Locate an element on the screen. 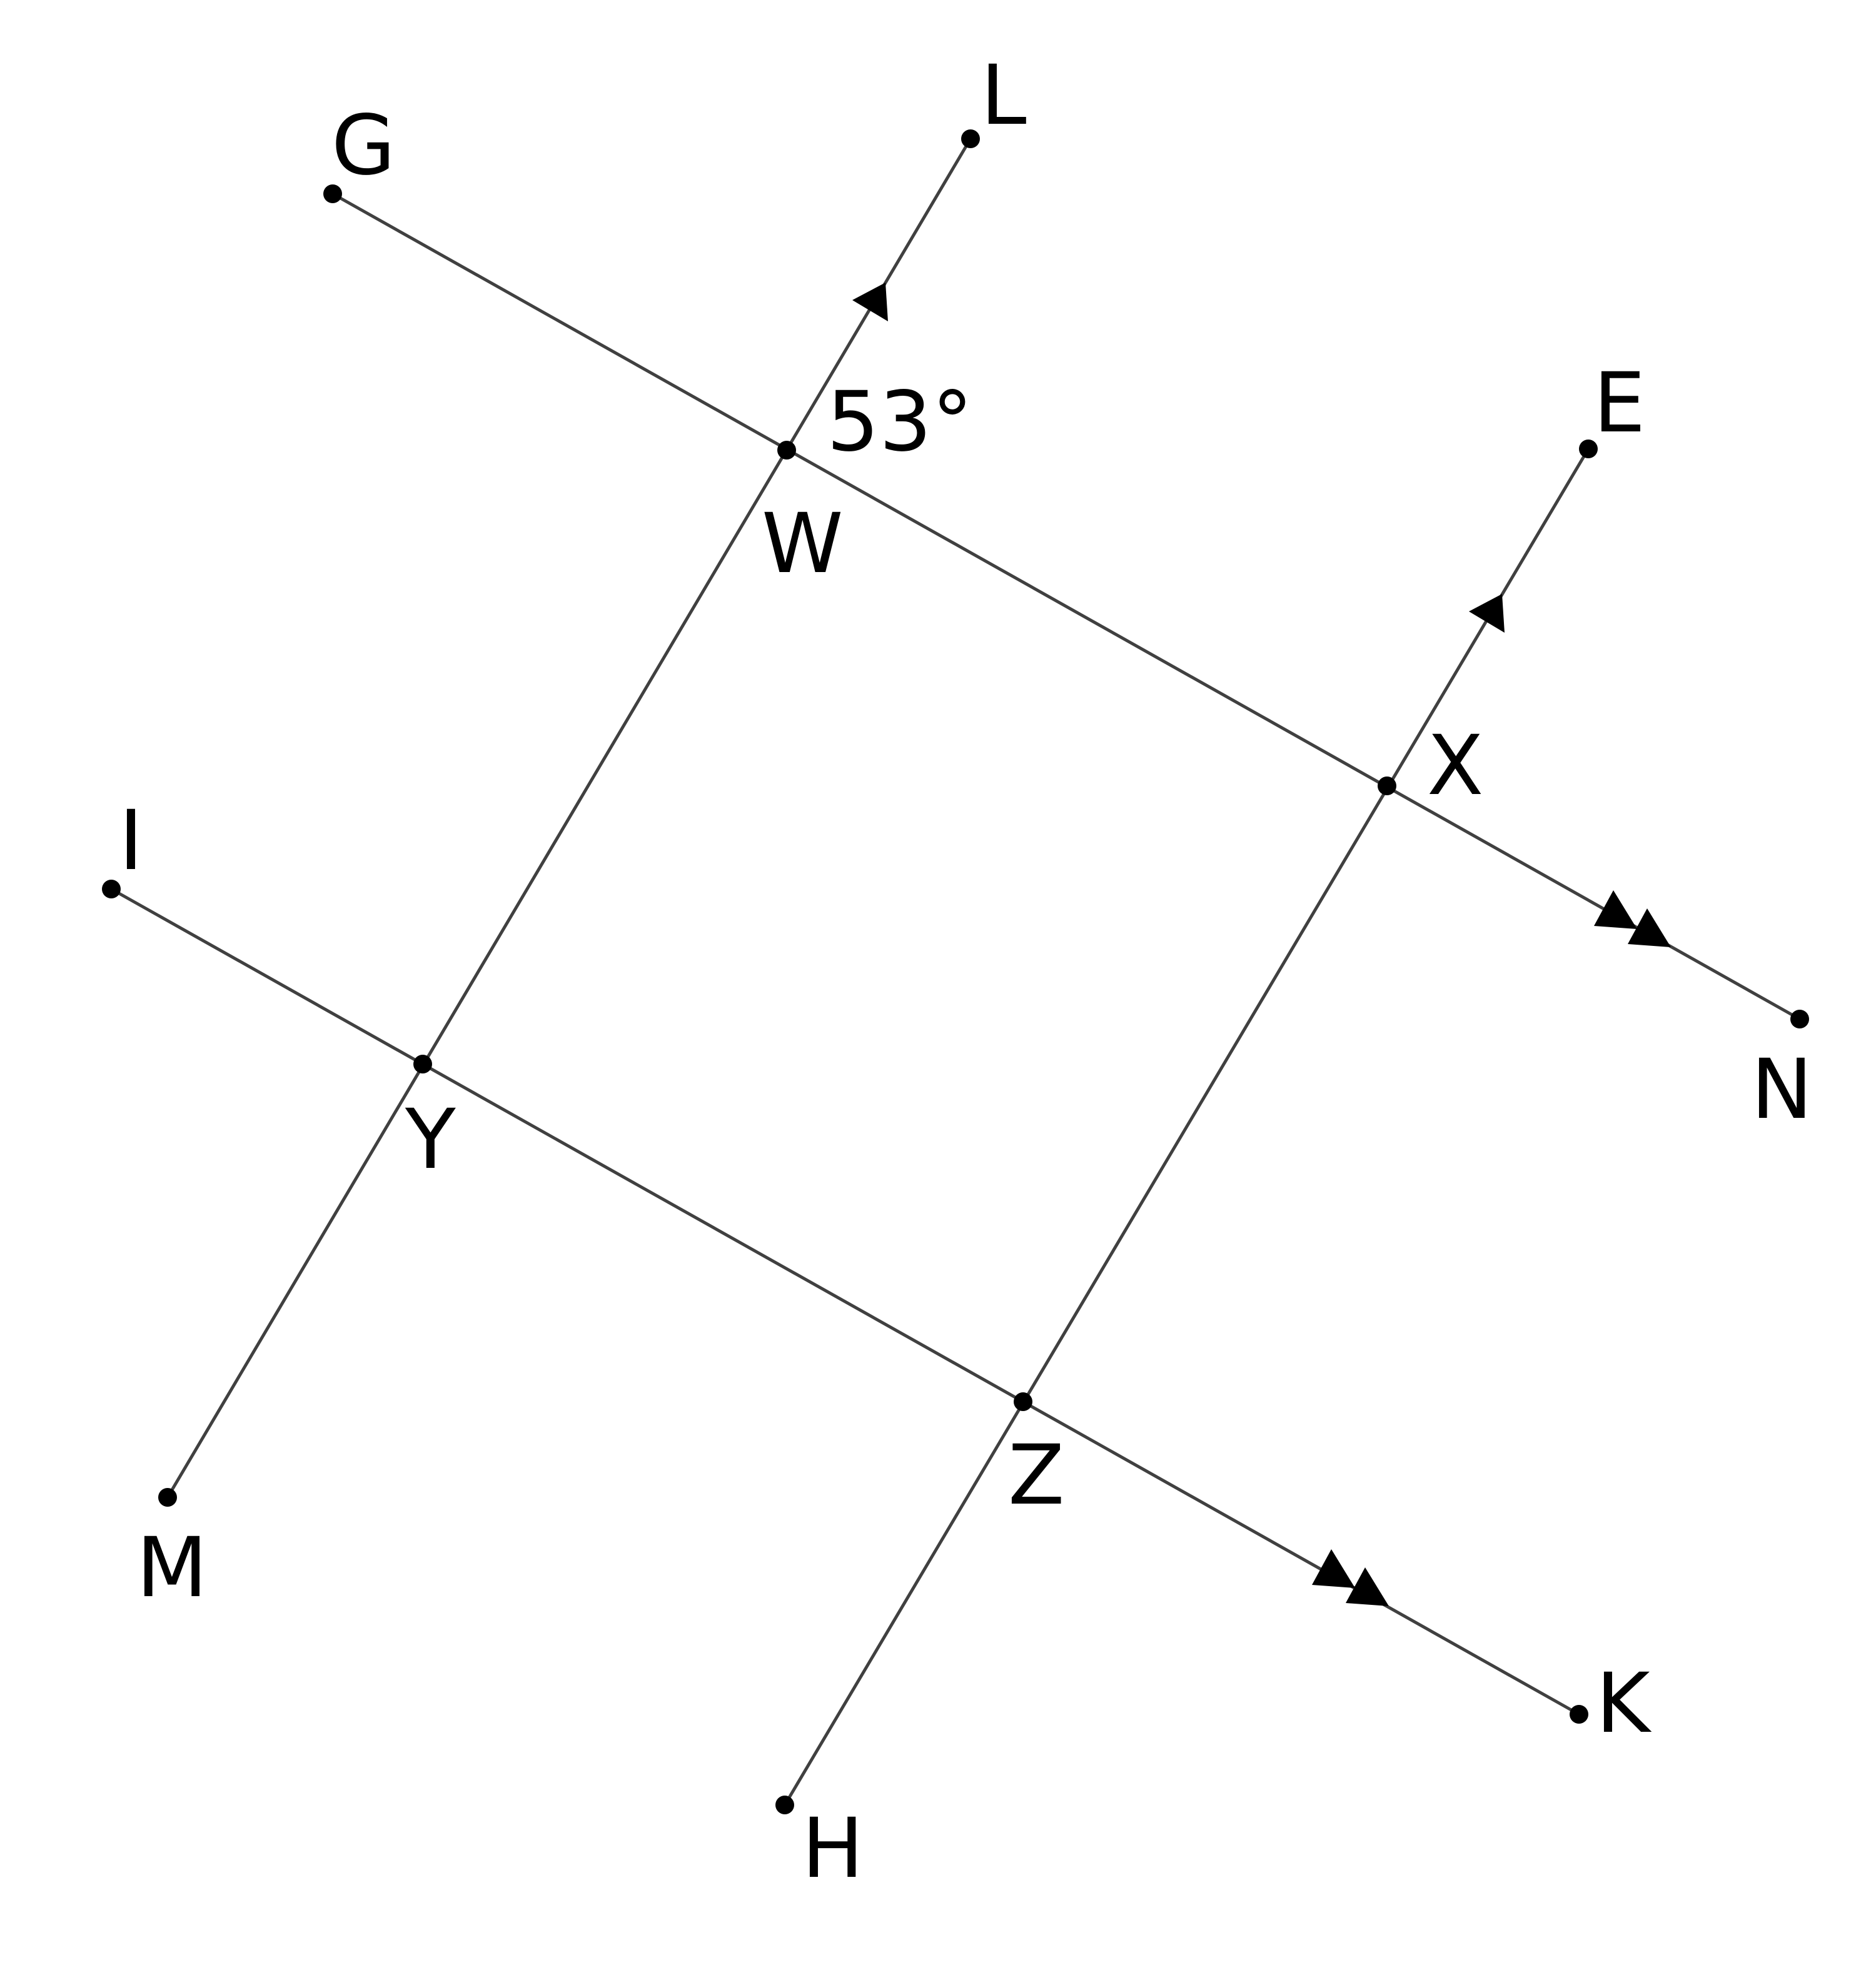  point-w is located at coordinates (786, 450).